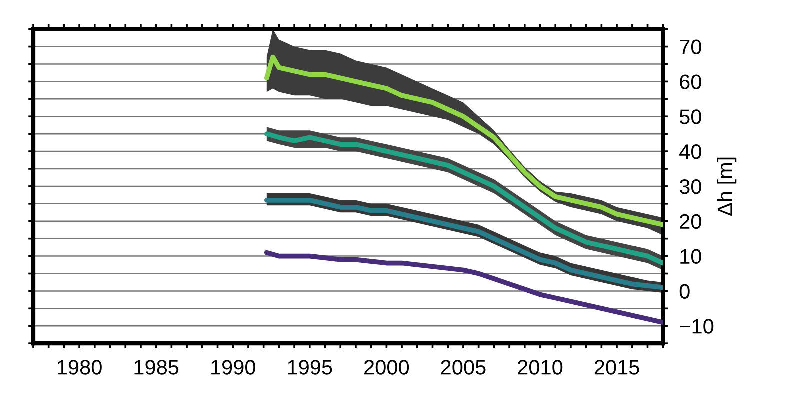  I want to click on y-tick-label: 50, so click(691, 117).